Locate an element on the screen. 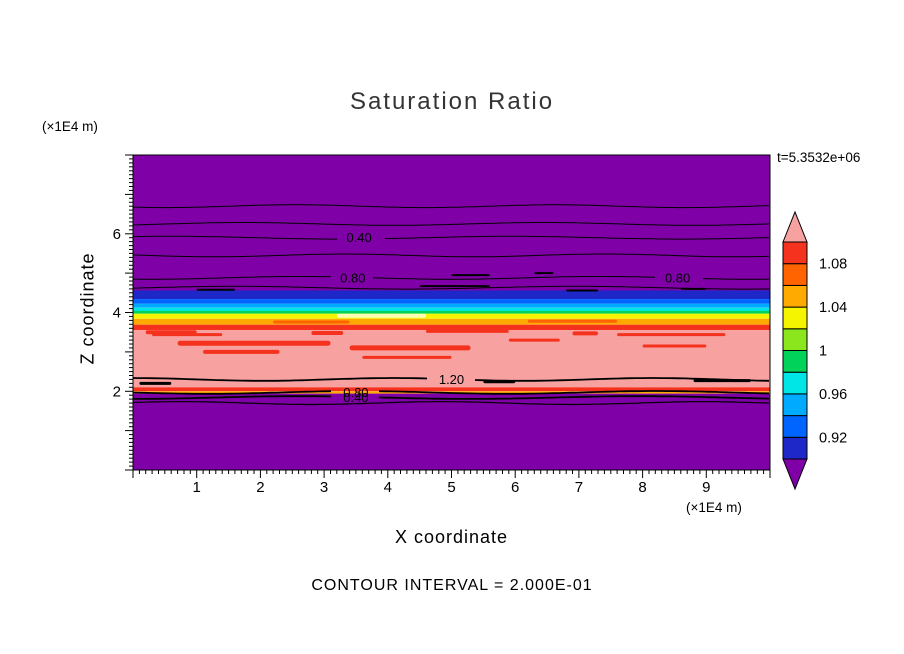 This screenshot has height=654, width=904. colorbar-under-arrow is located at coordinates (795, 474).